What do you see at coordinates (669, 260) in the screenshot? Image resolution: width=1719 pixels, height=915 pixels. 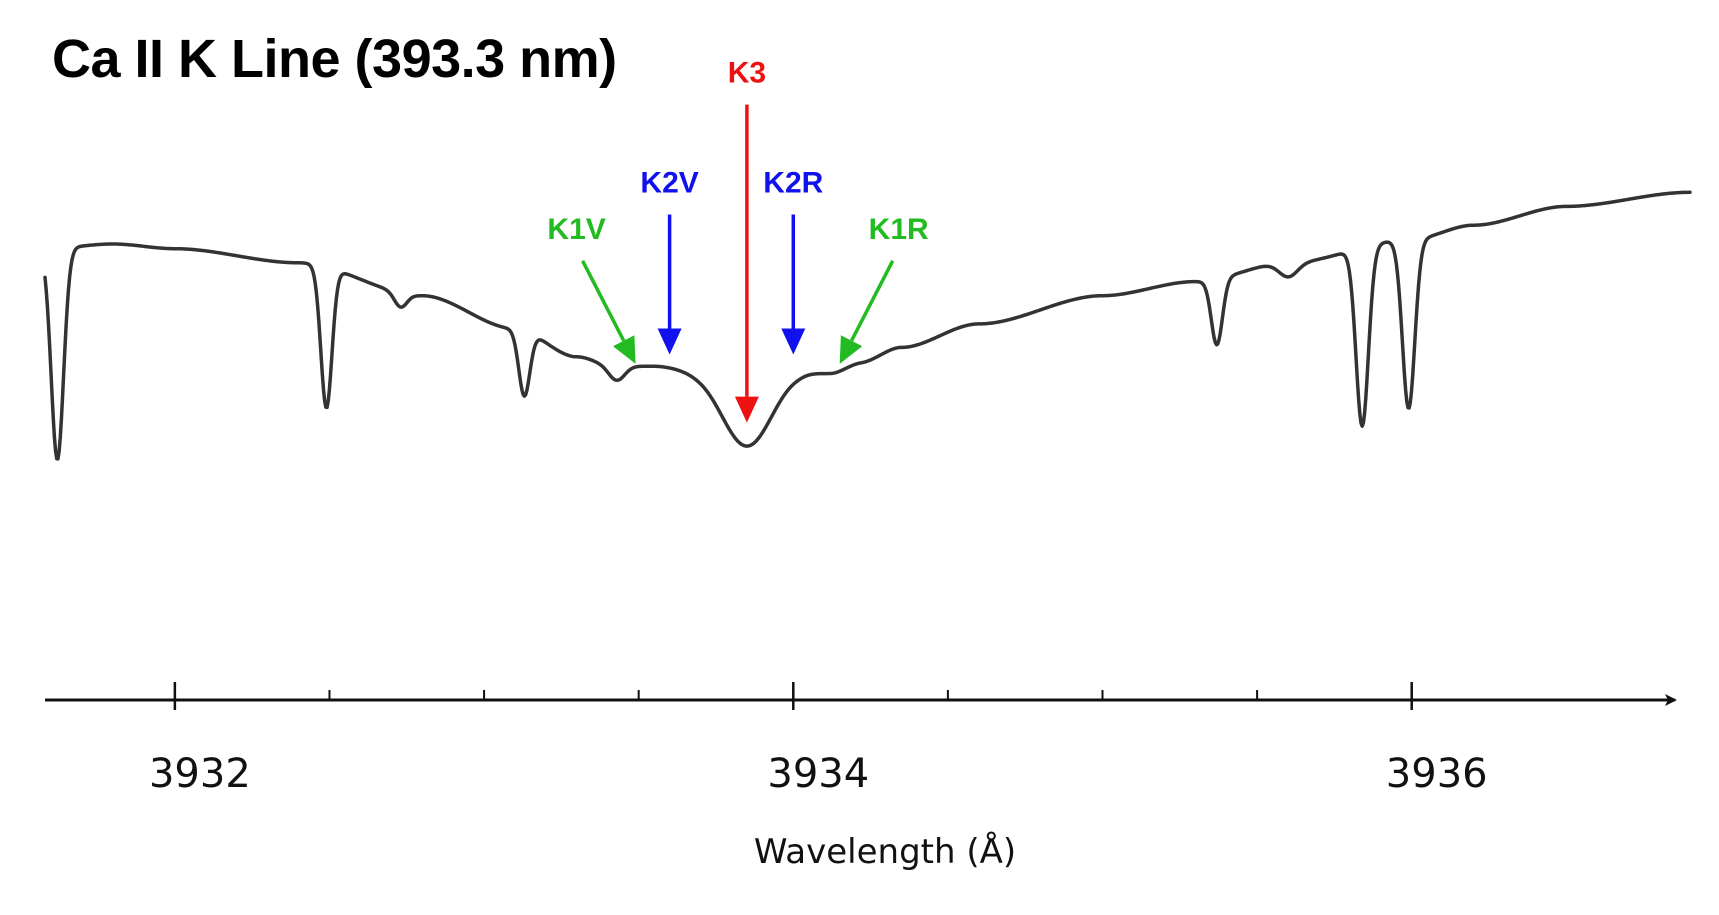 I see `annotation-k2v: K2V` at bounding box center [669, 260].